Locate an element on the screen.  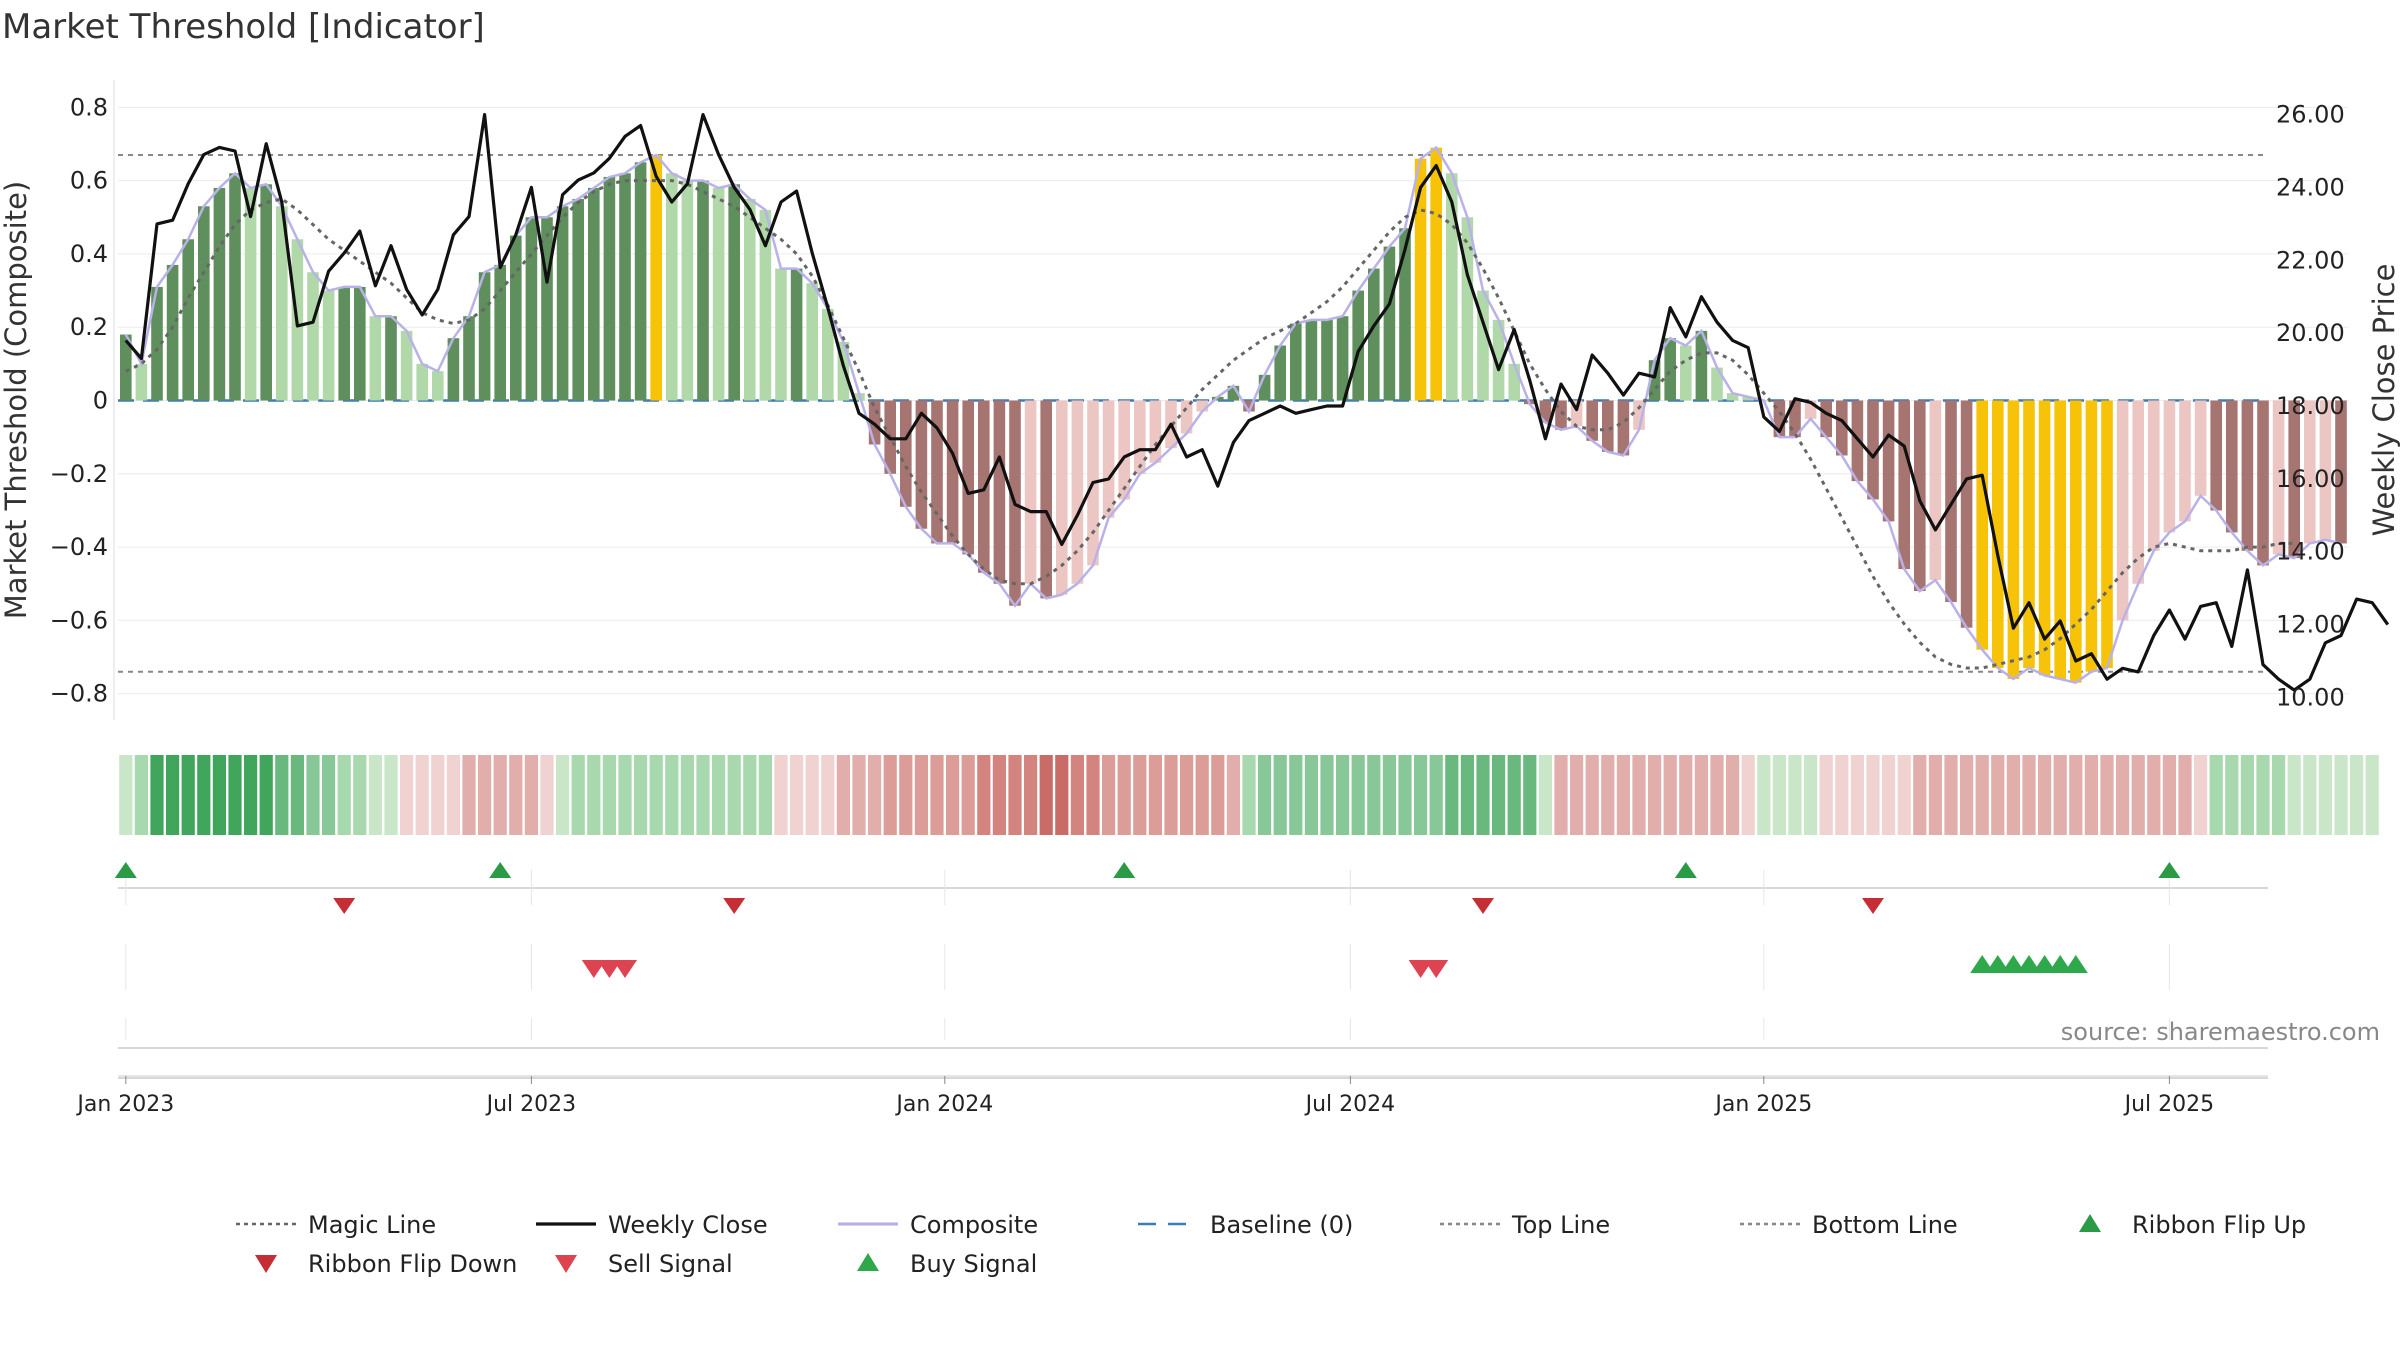
legend-label: Baseline (0) is located at coordinates (1281, 1225).